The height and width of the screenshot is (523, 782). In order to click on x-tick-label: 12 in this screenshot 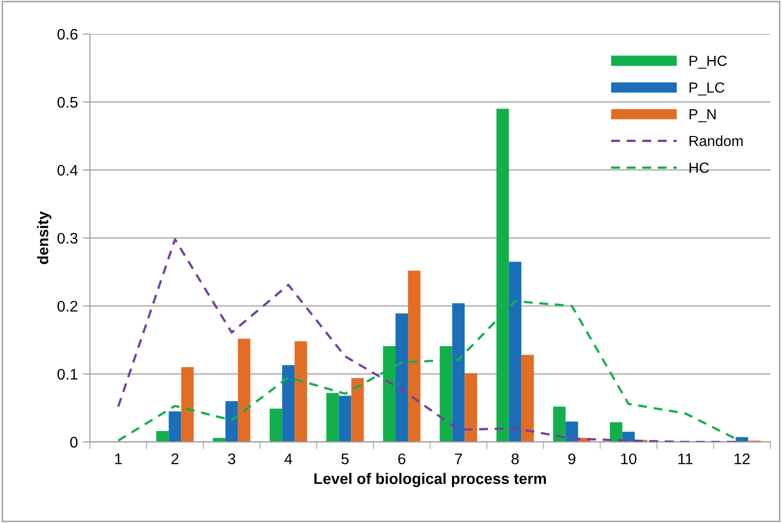, I will do `click(742, 458)`.